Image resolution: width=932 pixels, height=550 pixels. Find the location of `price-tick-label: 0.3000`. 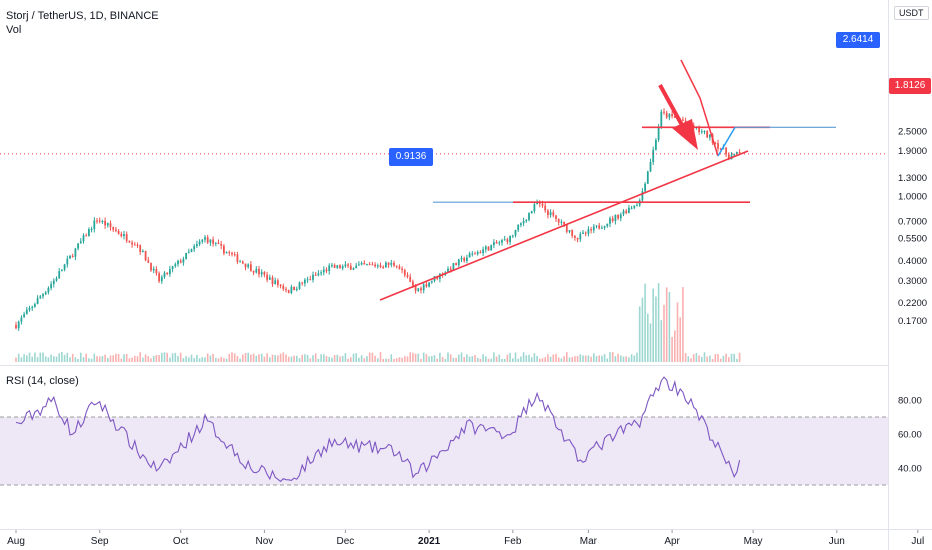

price-tick-label: 0.3000 is located at coordinates (912, 281).